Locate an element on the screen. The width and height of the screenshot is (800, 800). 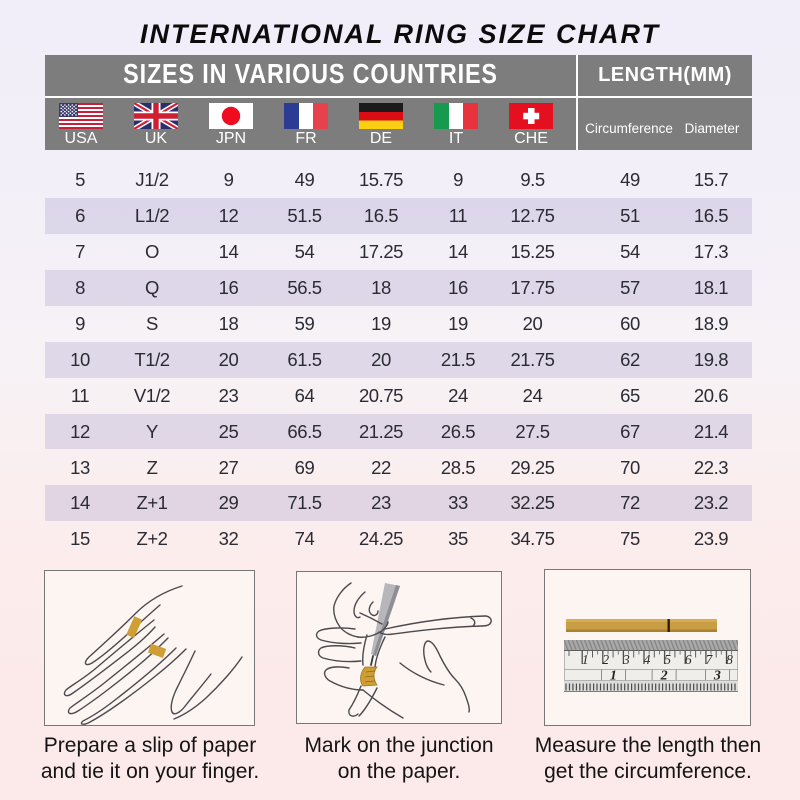
svg-text: 5 is located at coordinates (667, 659).